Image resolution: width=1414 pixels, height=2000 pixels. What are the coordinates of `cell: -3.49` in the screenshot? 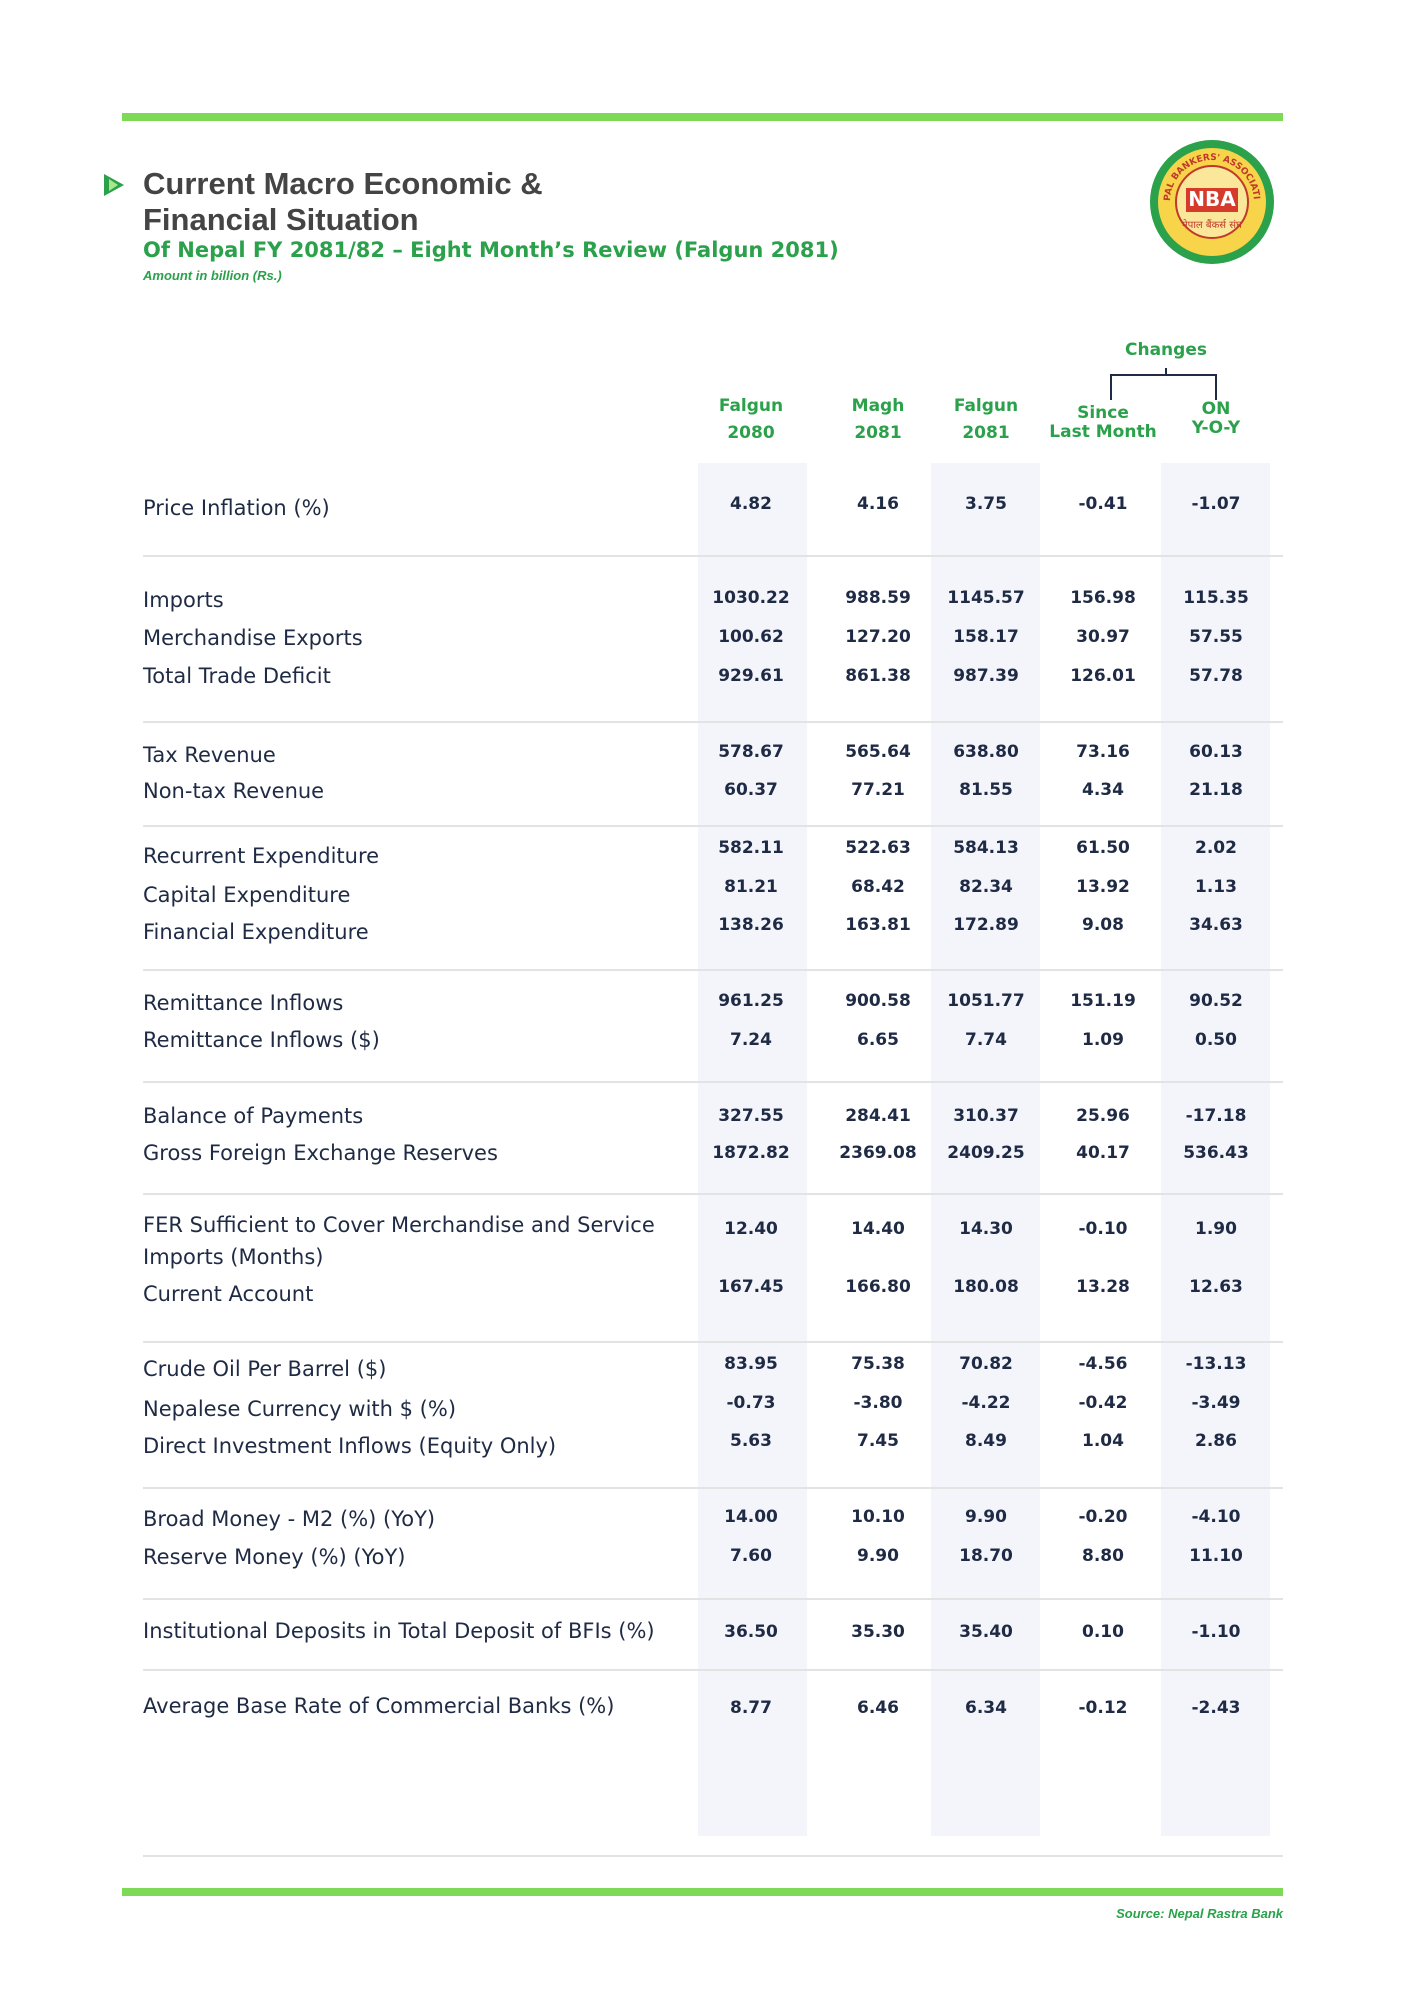 It's located at (1216, 1403).